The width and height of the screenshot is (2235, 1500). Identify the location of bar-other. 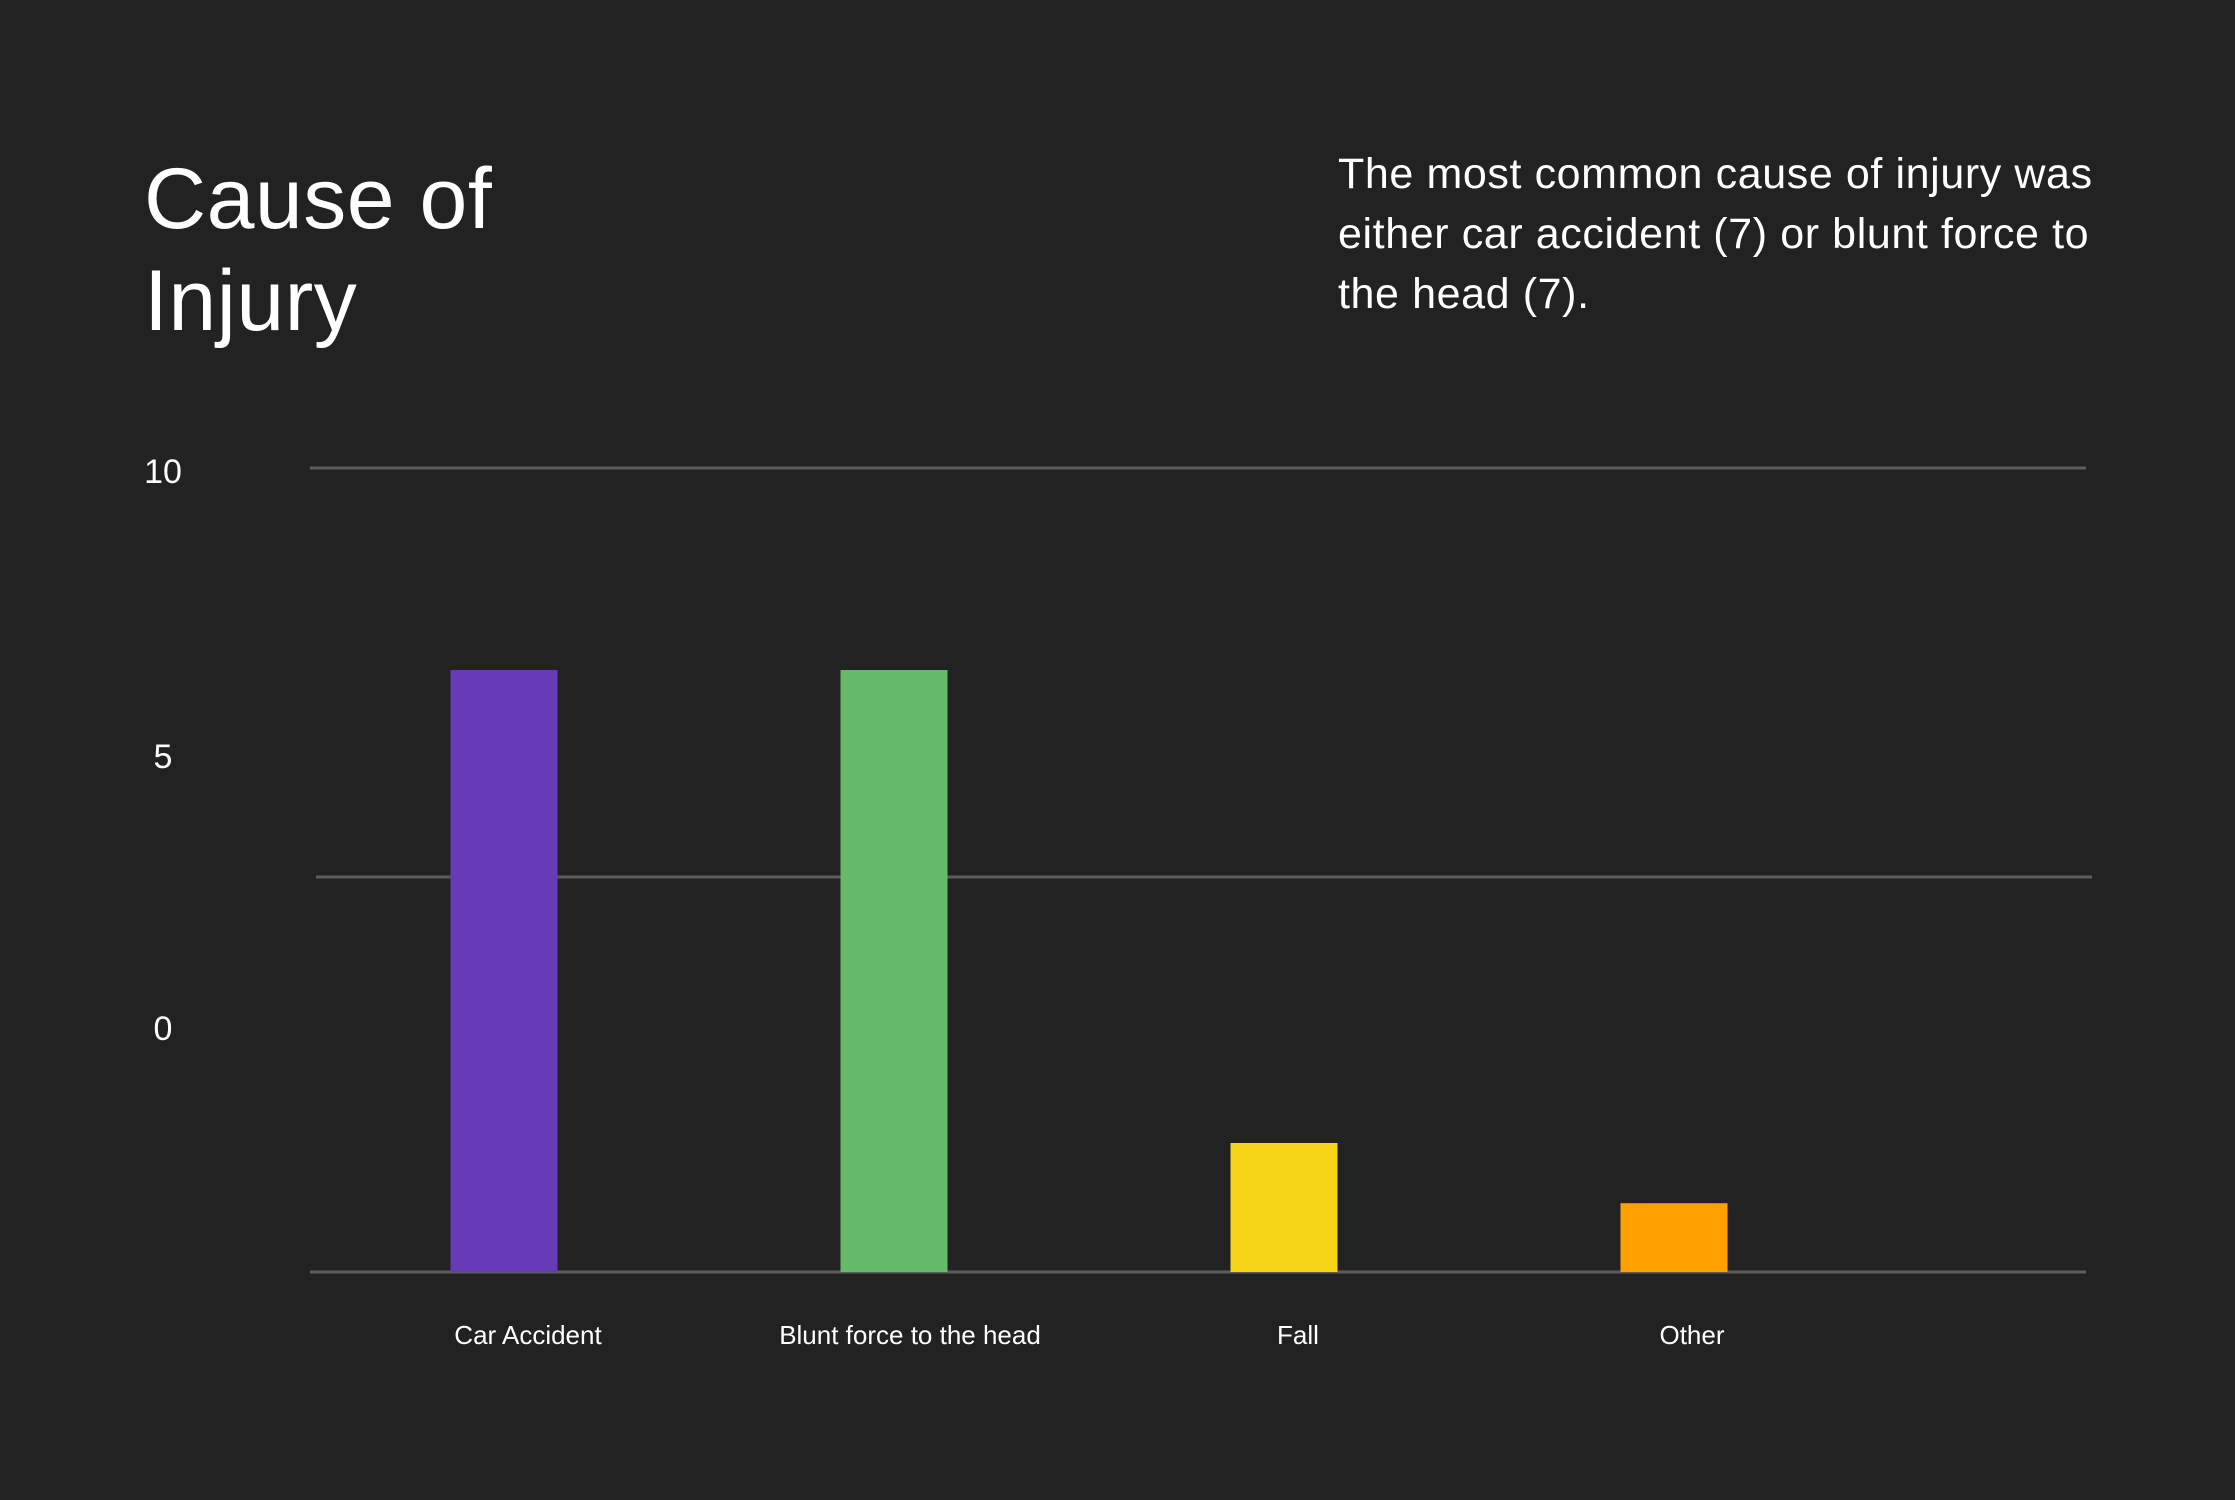
(1674, 1237).